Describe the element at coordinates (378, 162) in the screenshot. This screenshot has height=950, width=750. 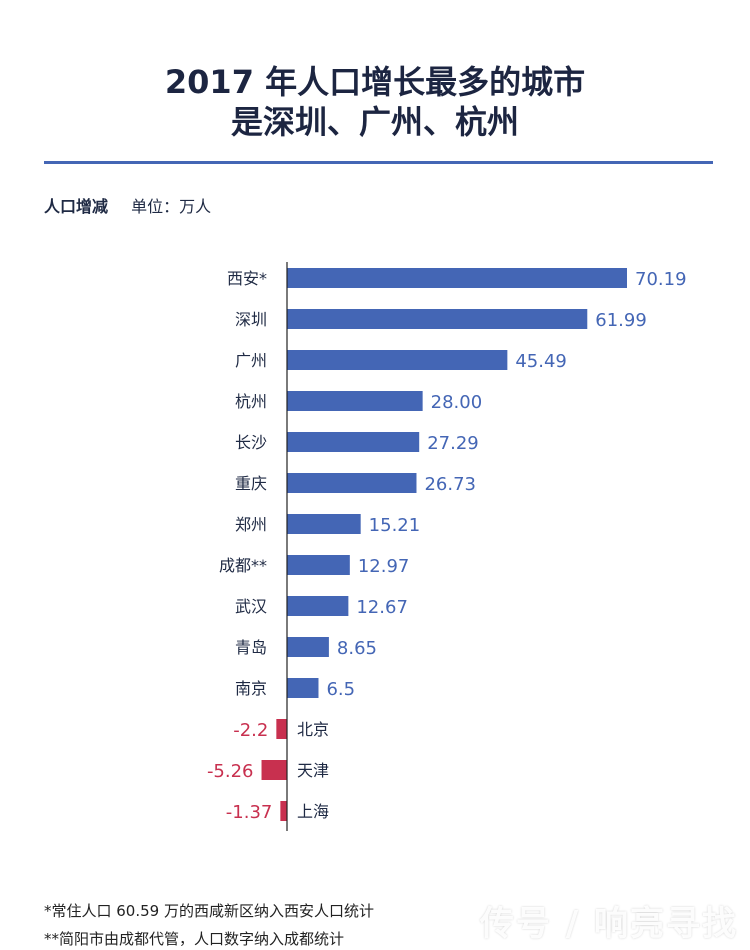
I see `title-divider` at that location.